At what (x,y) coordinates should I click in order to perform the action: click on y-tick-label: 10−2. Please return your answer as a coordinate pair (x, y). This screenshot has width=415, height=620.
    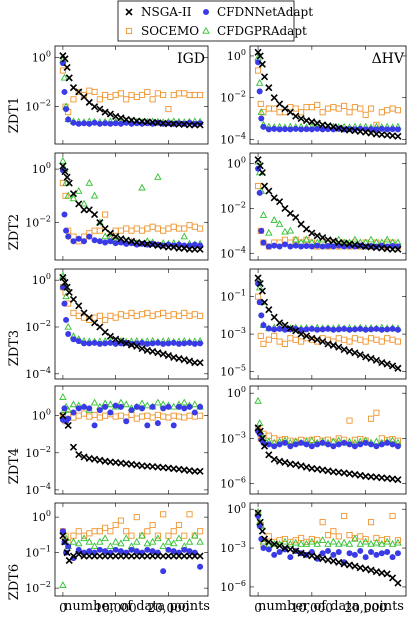
    Looking at the image, I should click on (233, 207).